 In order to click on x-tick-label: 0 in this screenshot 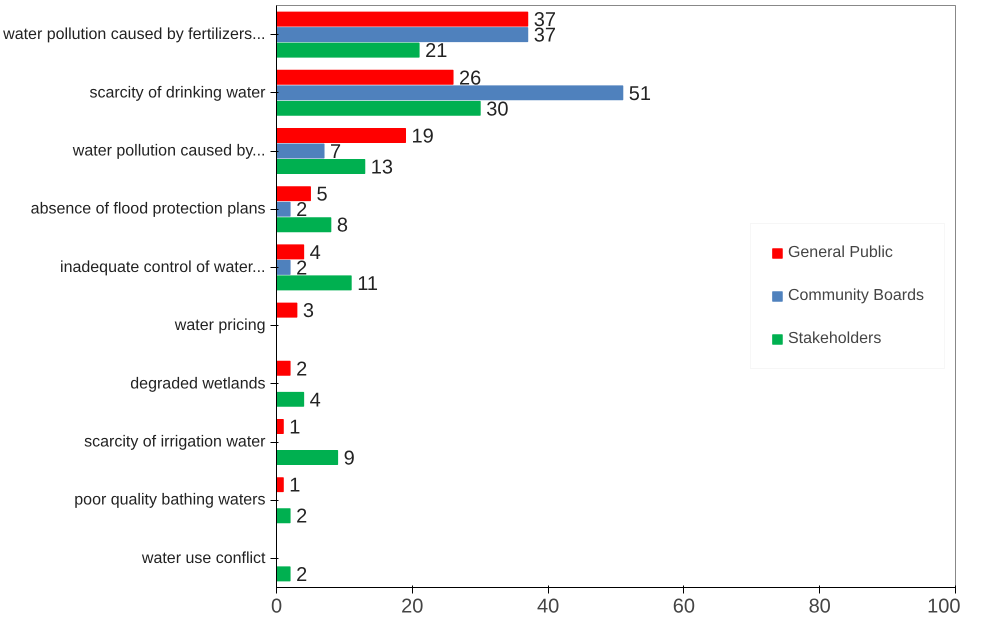, I will do `click(276, 607)`.